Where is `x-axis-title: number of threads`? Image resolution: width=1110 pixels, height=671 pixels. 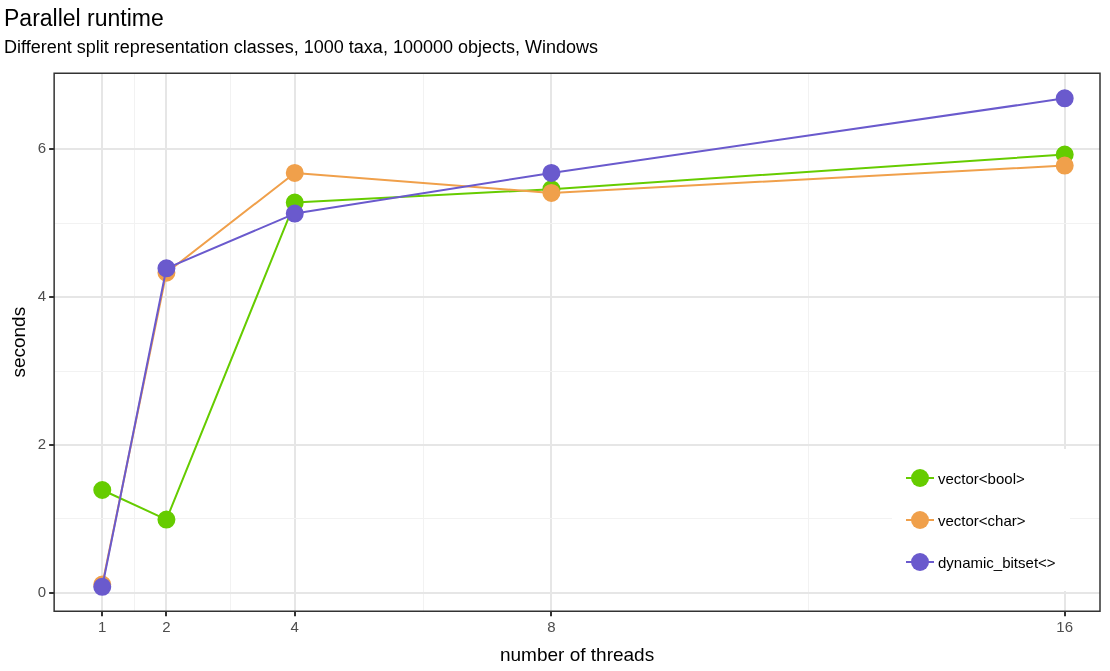
x-axis-title: number of threads is located at coordinates (577, 654).